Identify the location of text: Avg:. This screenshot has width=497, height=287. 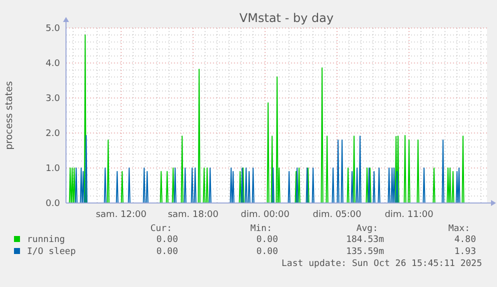
(367, 229).